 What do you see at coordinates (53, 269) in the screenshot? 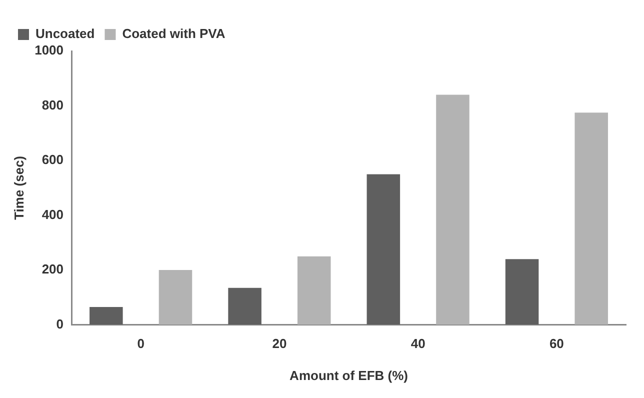
I see `y-tick-label: 200` at bounding box center [53, 269].